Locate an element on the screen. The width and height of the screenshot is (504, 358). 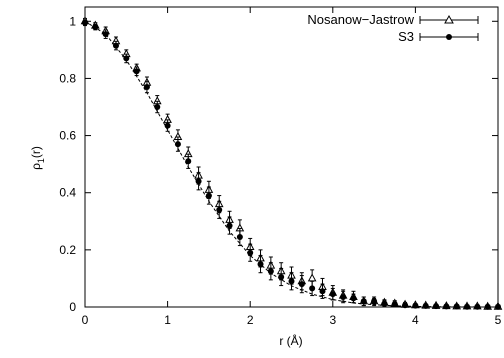
y-tick-label: 0.8 is located at coordinates (67, 78).